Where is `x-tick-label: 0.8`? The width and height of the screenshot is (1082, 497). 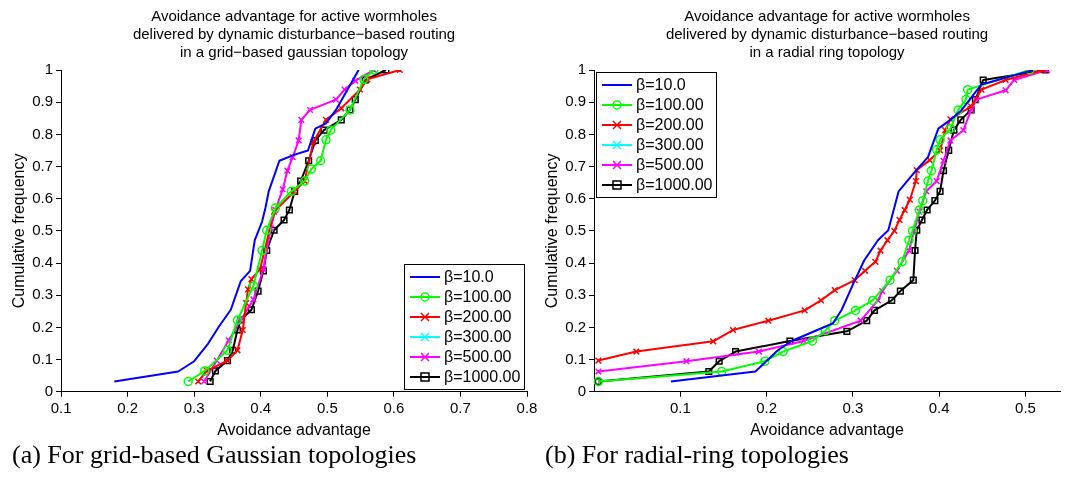
x-tick-label: 0.8 is located at coordinates (527, 407).